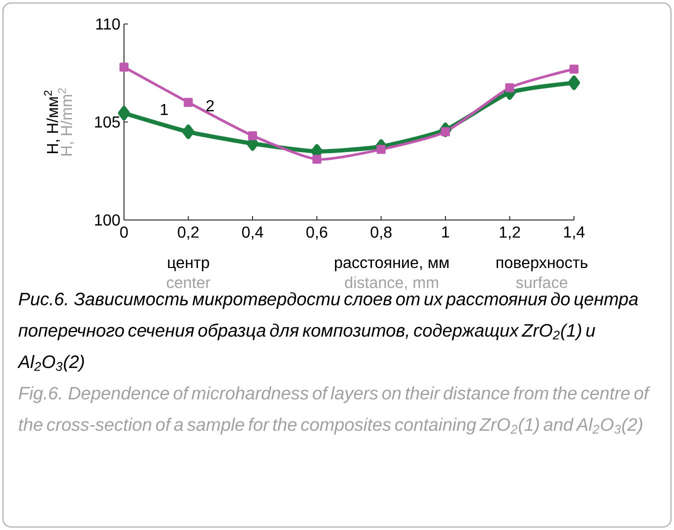  Describe the element at coordinates (381, 233) in the screenshot. I see `x-tick-label: 0,8` at that location.